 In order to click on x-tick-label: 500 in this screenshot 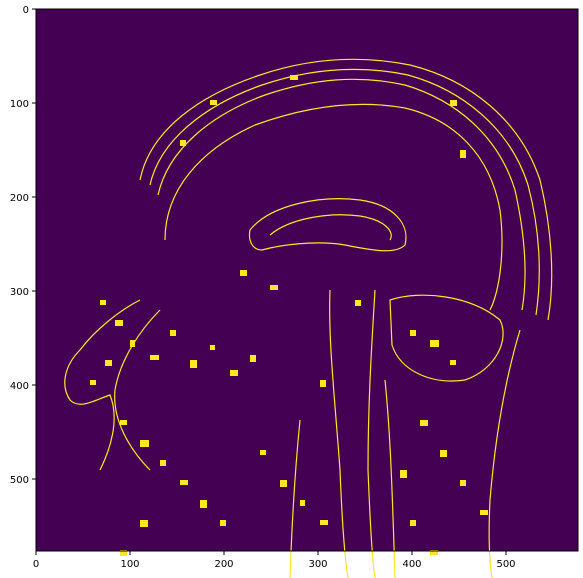, I will do `click(505, 564)`.